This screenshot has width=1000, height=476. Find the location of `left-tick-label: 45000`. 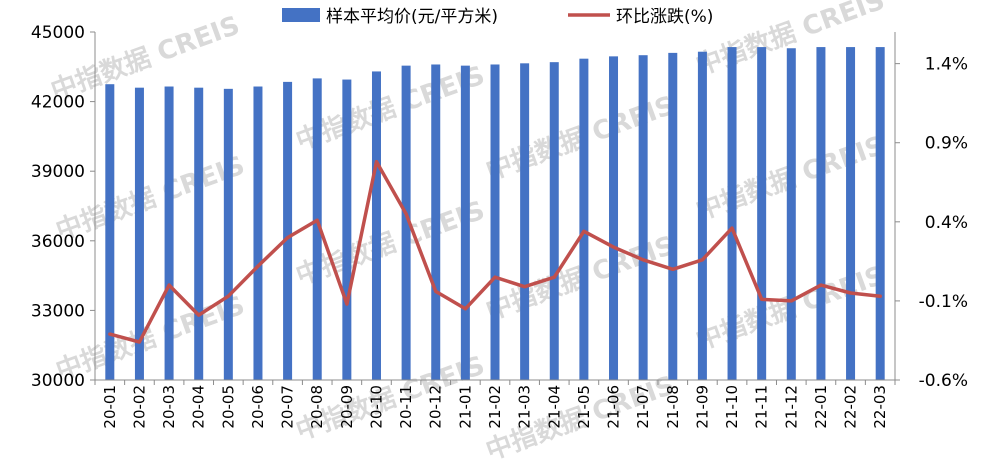

left-tick-label: 45000 is located at coordinates (58, 33).